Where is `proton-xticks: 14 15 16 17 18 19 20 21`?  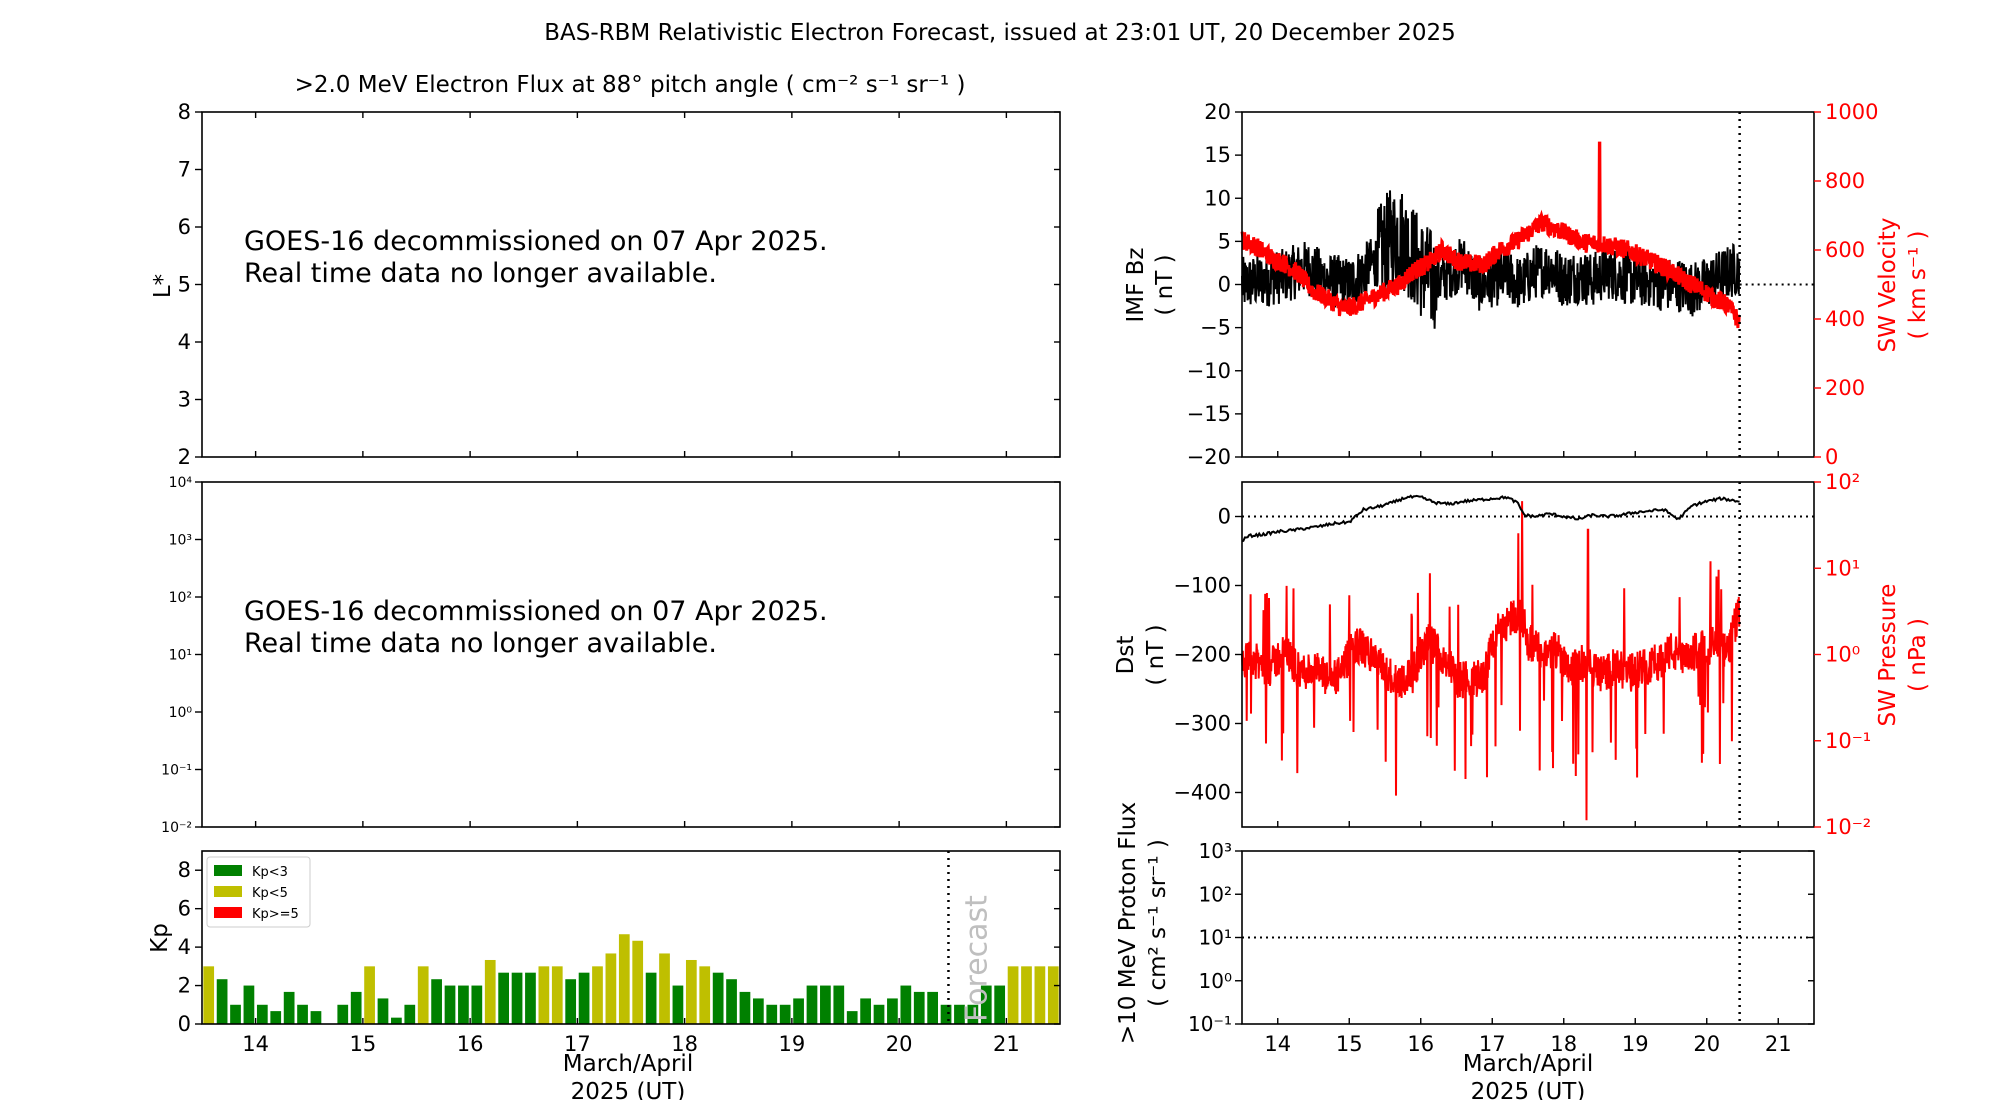
proton-xticks: 14 15 16 17 18 19 20 21 is located at coordinates (1528, 1037).